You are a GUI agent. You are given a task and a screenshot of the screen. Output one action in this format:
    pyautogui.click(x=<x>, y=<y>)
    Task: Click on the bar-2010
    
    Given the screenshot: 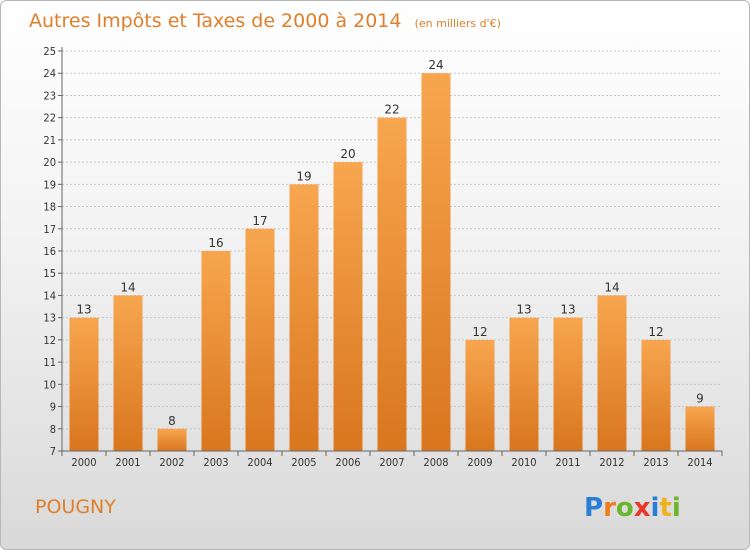 What is the action you would take?
    pyautogui.click(x=524, y=384)
    